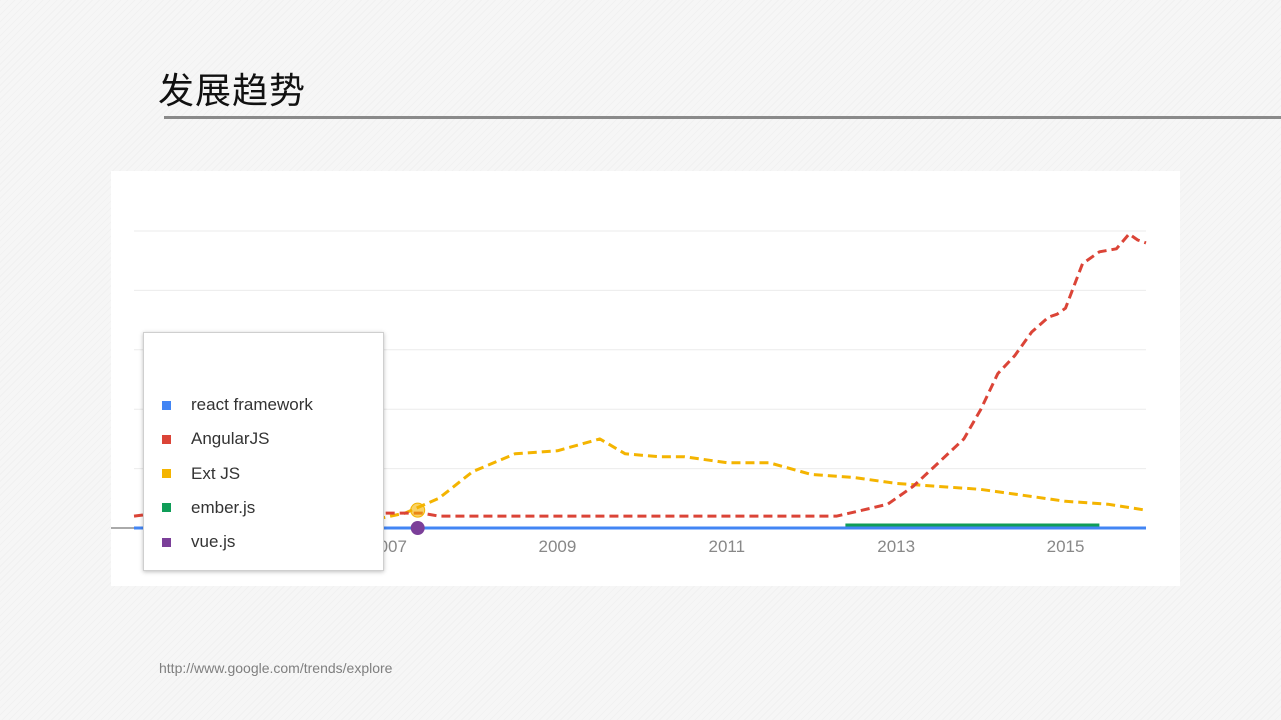  What do you see at coordinates (896, 546) in the screenshot?
I see `x-tick-label: 2013` at bounding box center [896, 546].